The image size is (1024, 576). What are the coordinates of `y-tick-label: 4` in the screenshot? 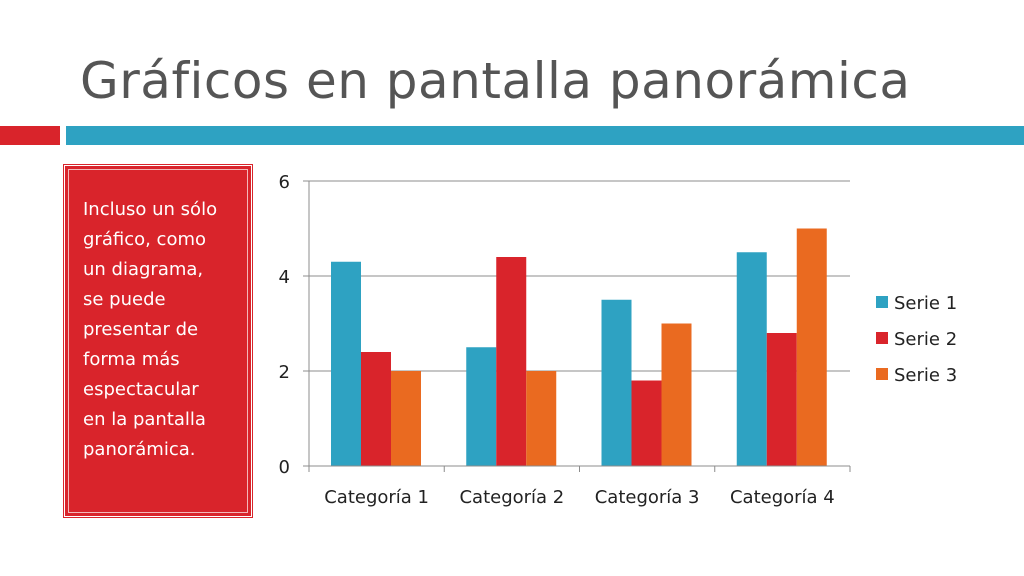 It's located at (284, 277).